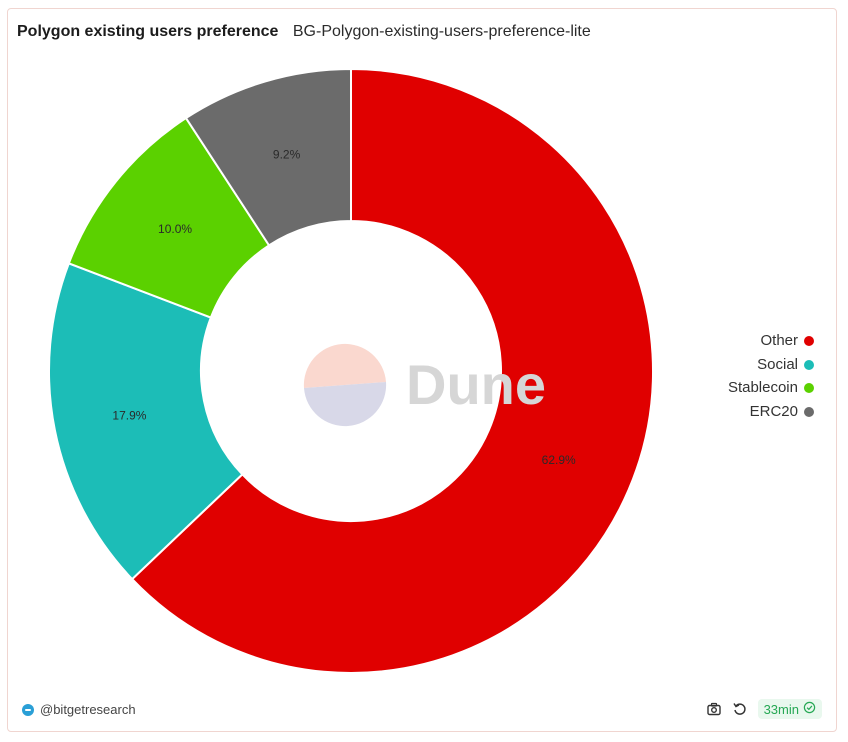  I want to click on legend-label: ERC20, so click(773, 411).